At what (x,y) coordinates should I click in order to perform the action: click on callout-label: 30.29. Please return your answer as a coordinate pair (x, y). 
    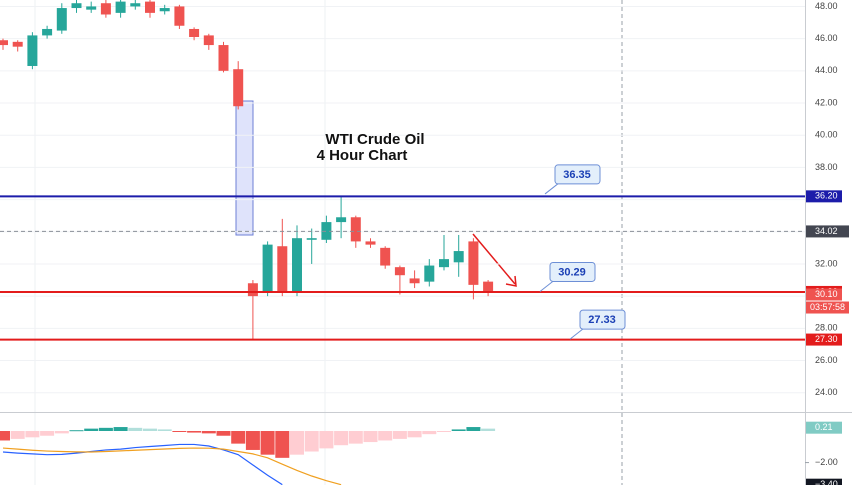
    Looking at the image, I should click on (572, 272).